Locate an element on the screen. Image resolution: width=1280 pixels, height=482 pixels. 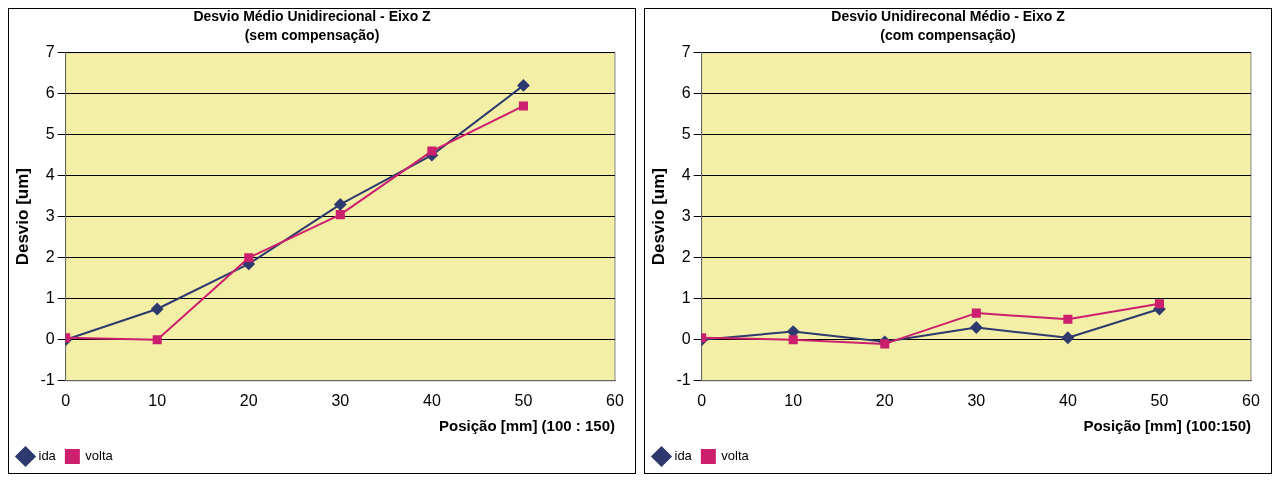
chart-title: Desvio Unidireconal Médio - Eixo Z is located at coordinates (948, 16).